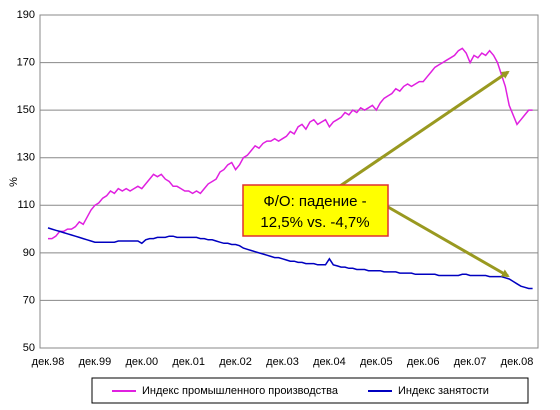  I want to click on x-tick-label: дек.08, so click(517, 362).